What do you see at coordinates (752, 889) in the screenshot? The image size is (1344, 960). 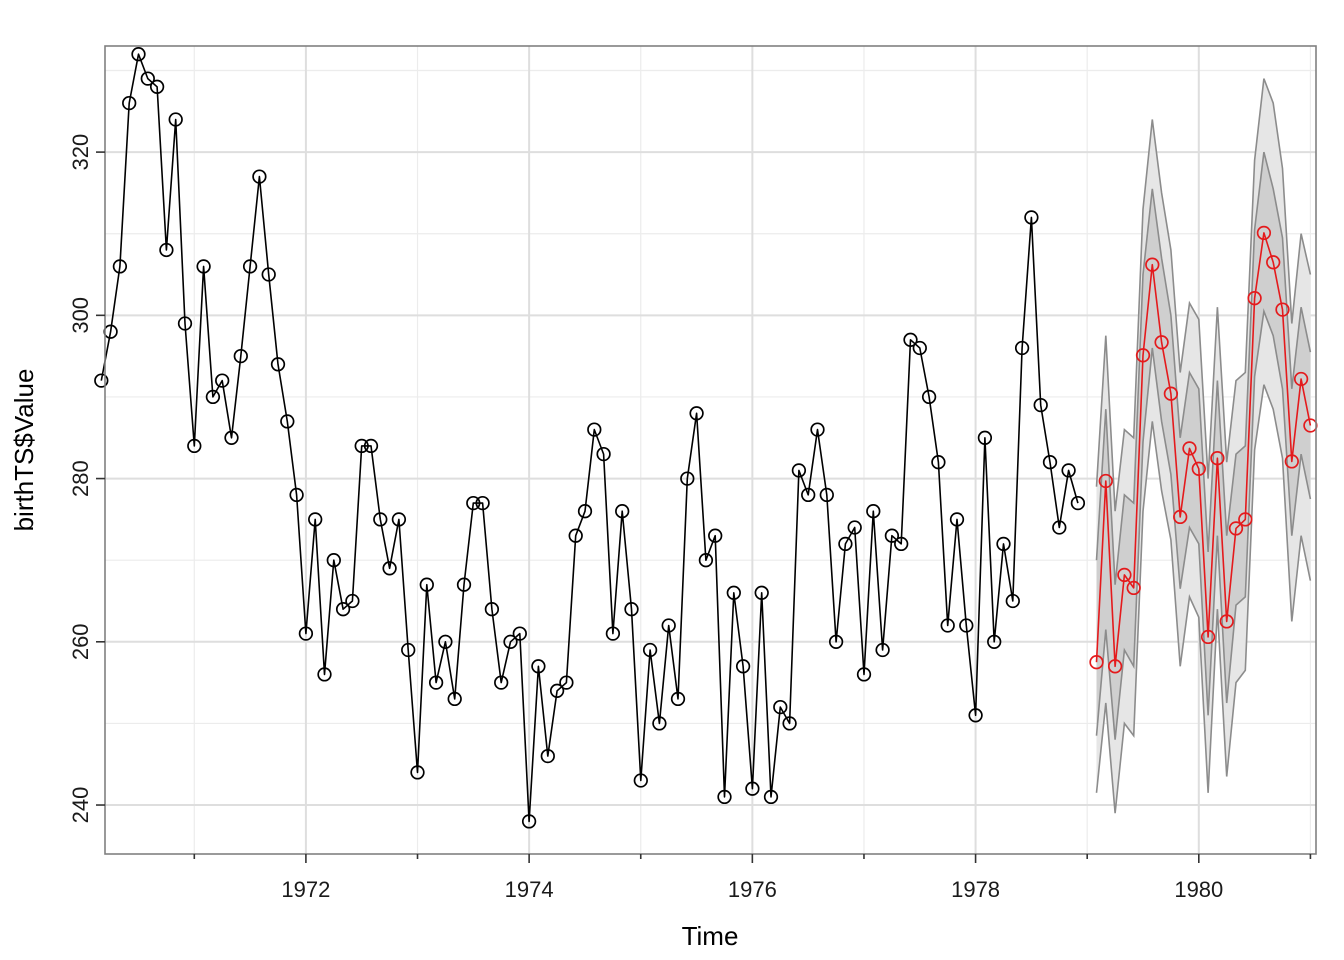 I see `x-tick-label: 1976` at bounding box center [752, 889].